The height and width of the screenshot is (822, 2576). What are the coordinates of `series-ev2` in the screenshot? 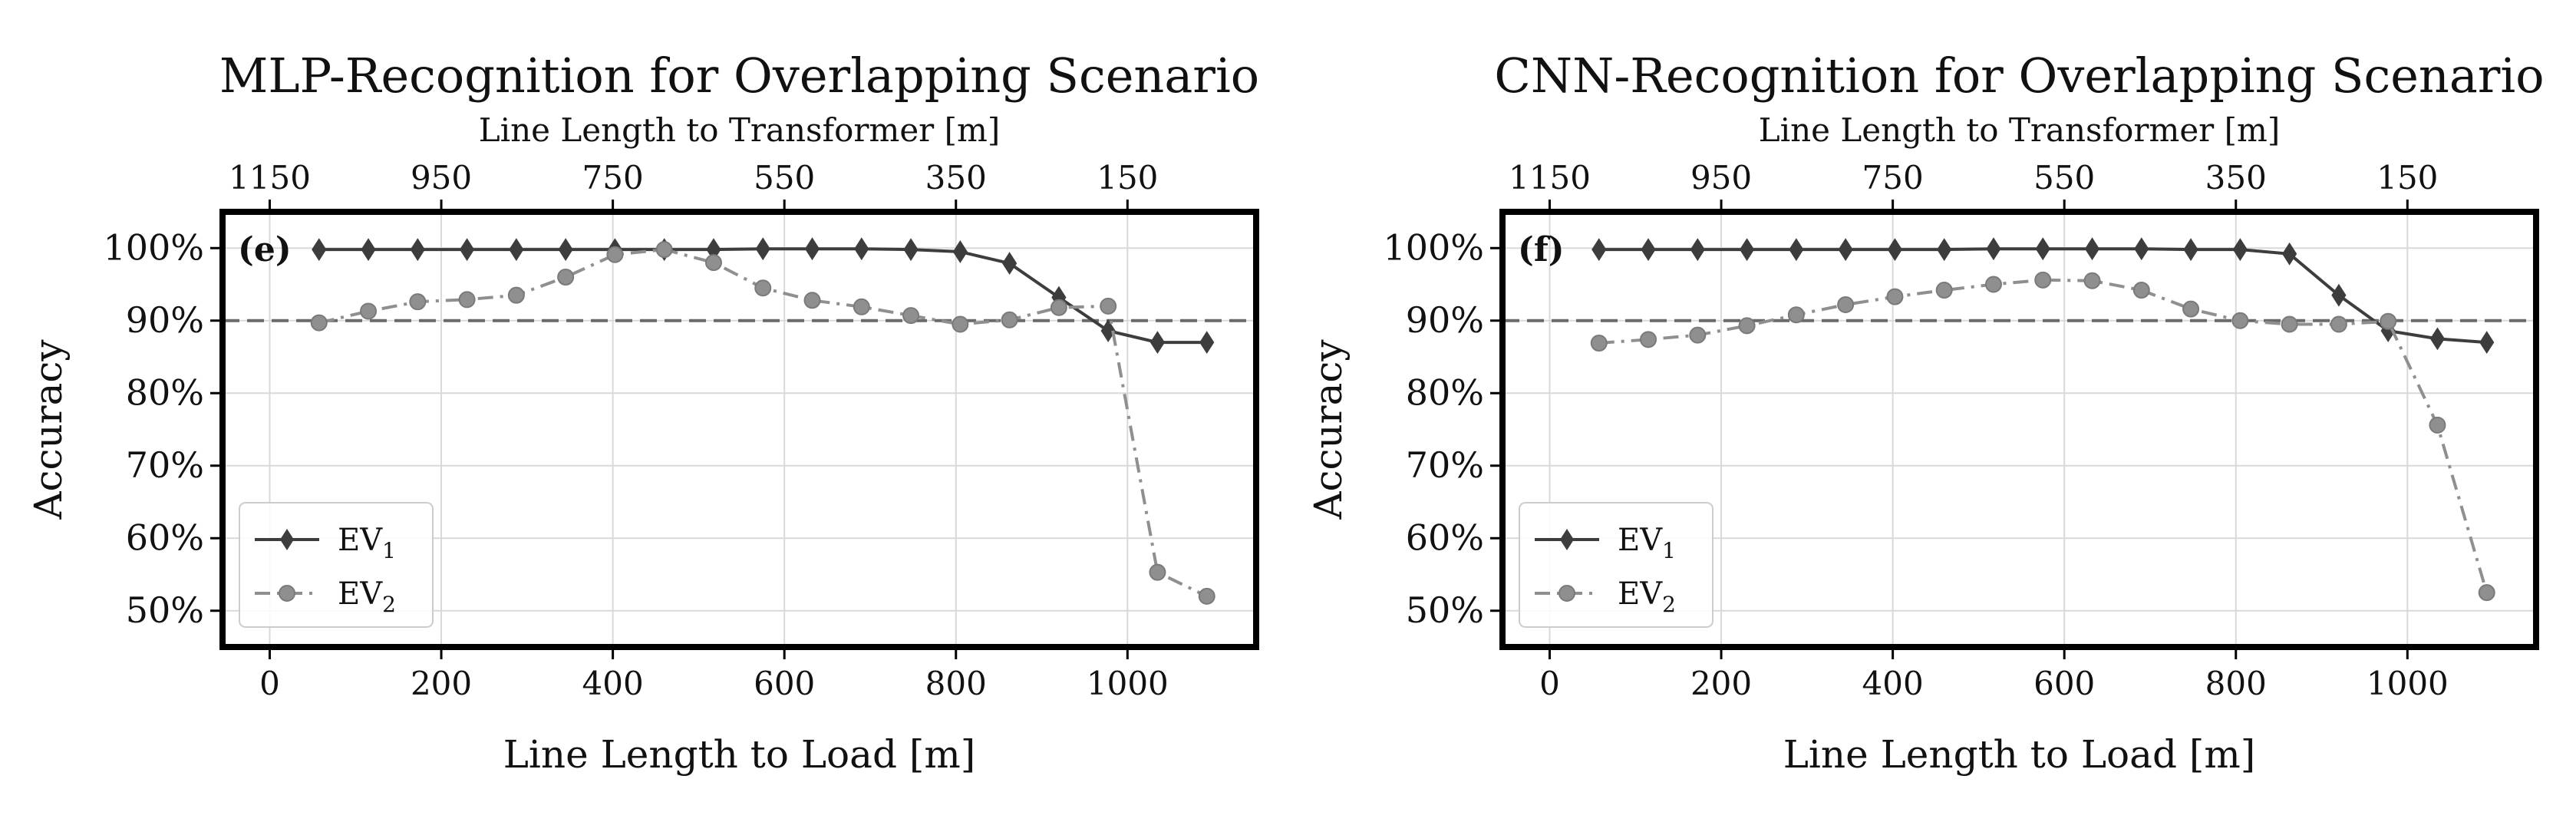 It's located at (2042, 436).